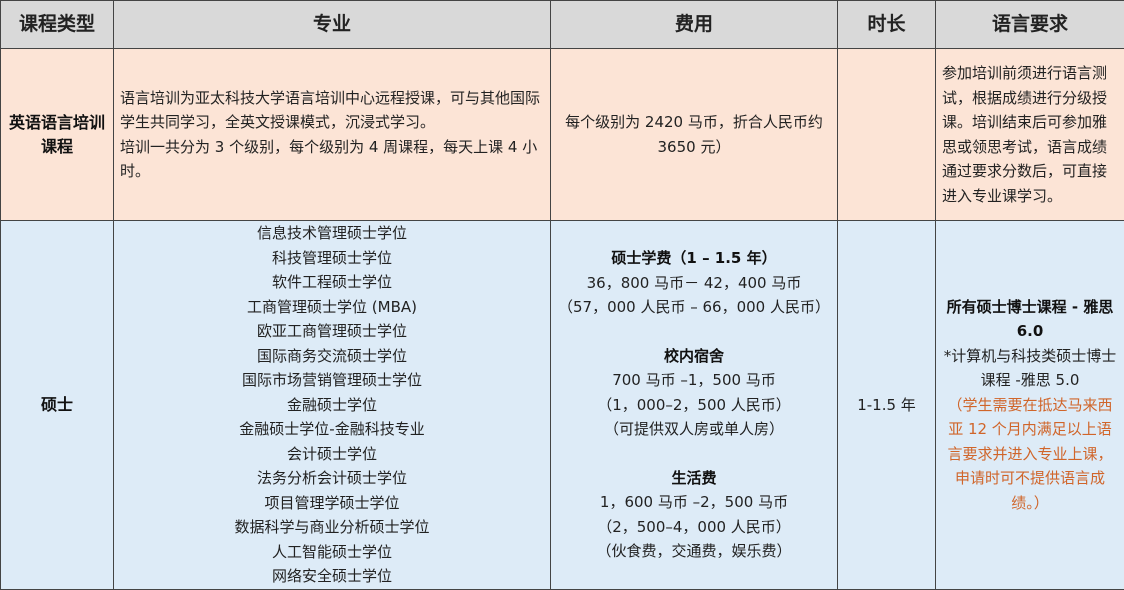 The image size is (1124, 590). Describe the element at coordinates (332, 356) in the screenshot. I see `major-item: 国际商务交流硕士学位` at that location.